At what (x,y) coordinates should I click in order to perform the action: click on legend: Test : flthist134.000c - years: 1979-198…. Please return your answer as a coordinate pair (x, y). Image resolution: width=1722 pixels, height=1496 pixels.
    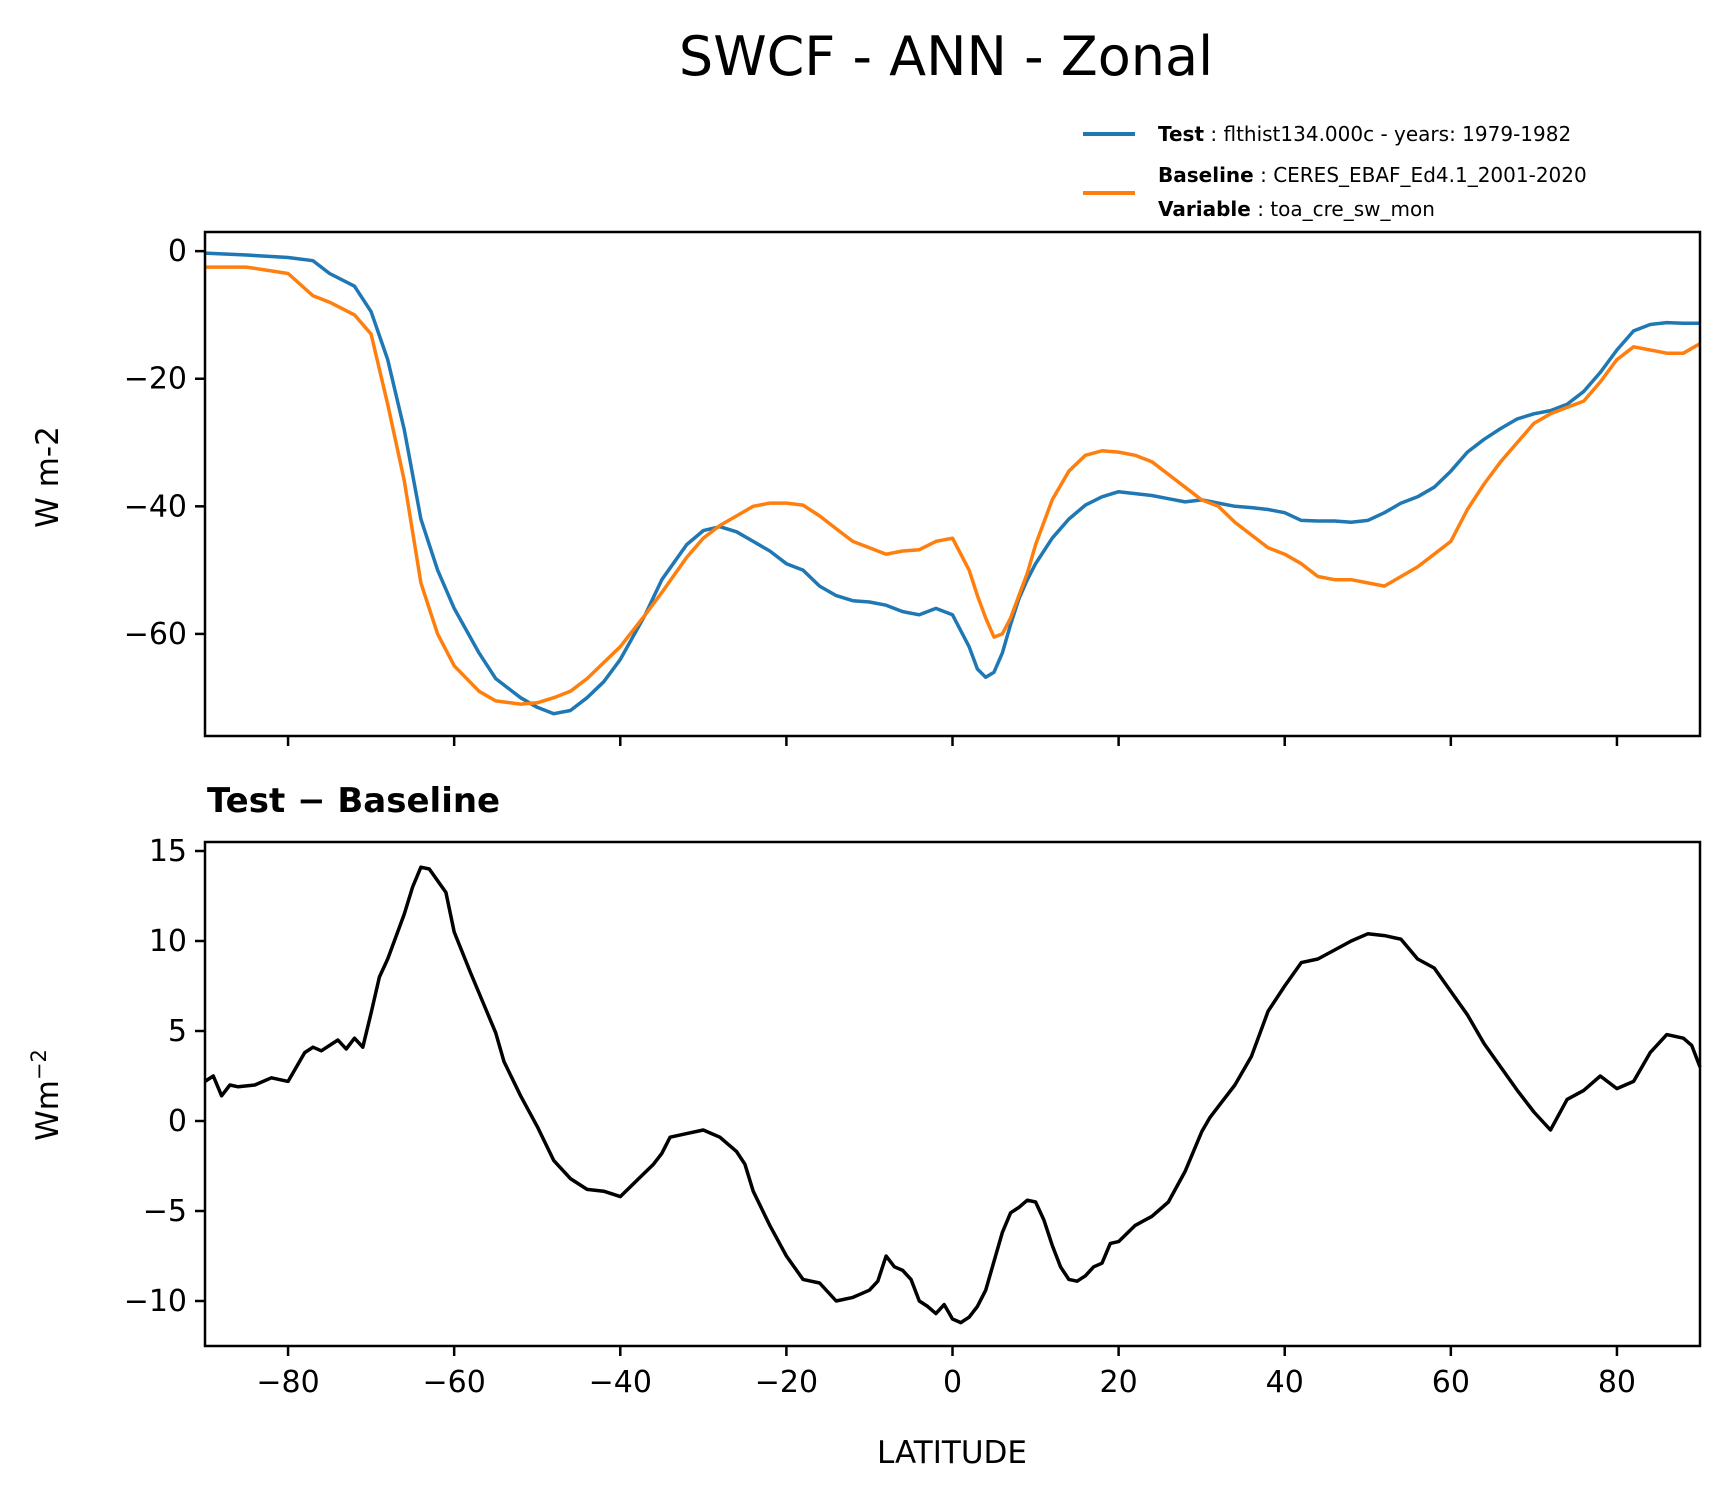
    Looking at the image, I should click on (1335, 171).